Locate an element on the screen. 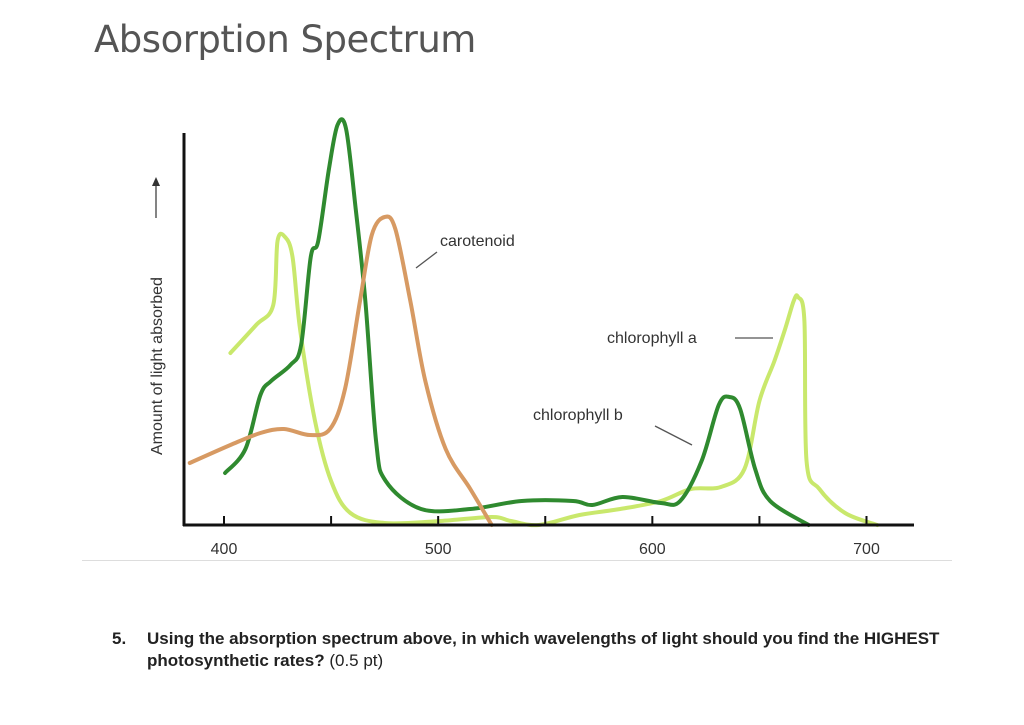 This screenshot has width=1024, height=725. x-tick-label: 700 is located at coordinates (866, 549).